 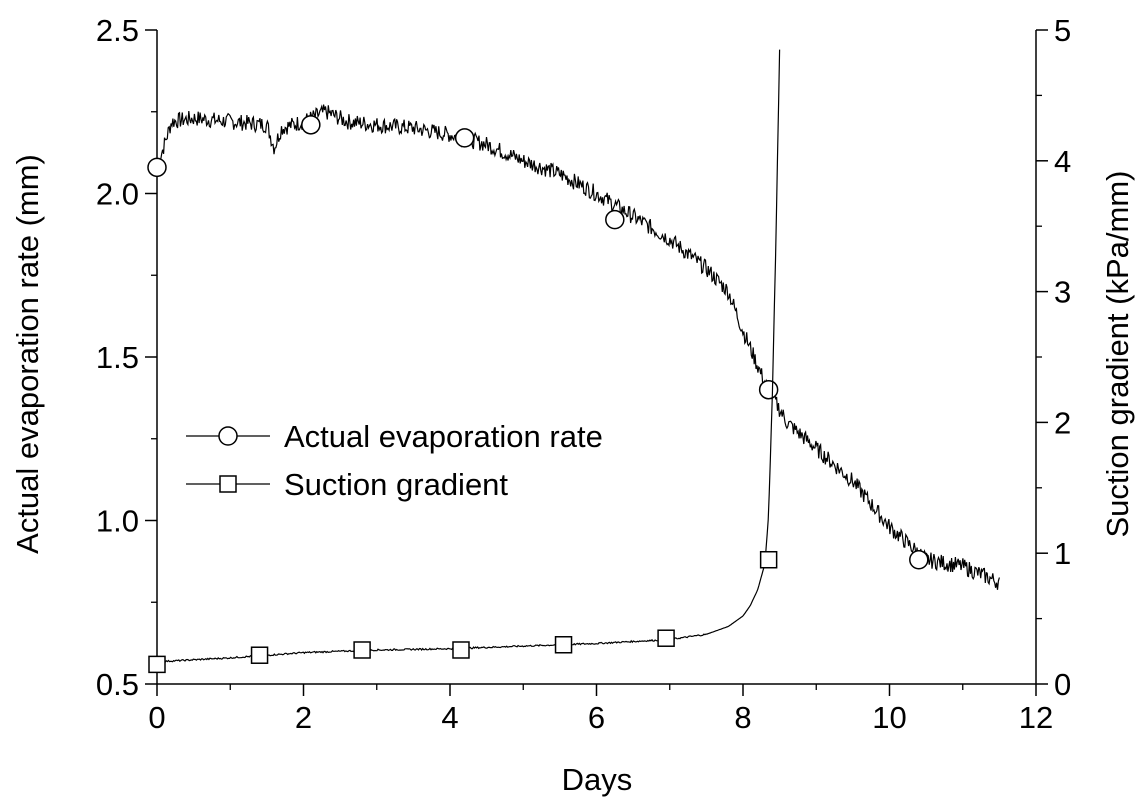 I want to click on left-y-axis-title: Actual evaporation rate (mm), so click(x=27, y=354).